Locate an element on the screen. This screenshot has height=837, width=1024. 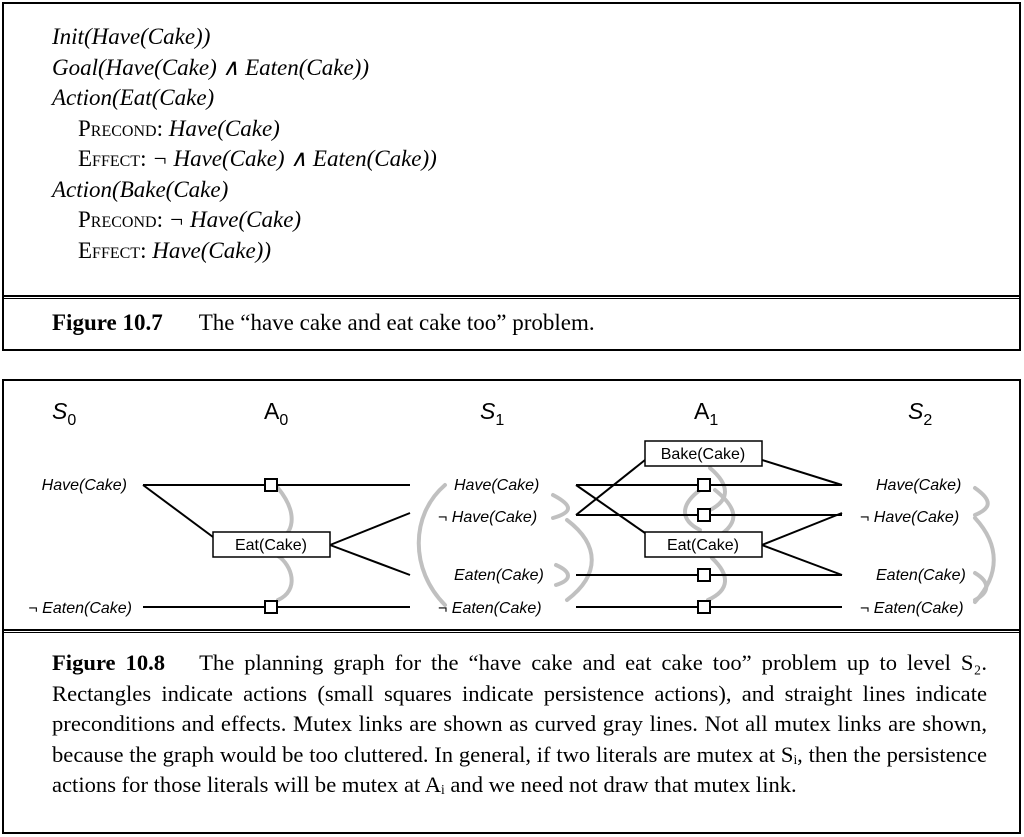
header-a1: A1 is located at coordinates (706, 413).